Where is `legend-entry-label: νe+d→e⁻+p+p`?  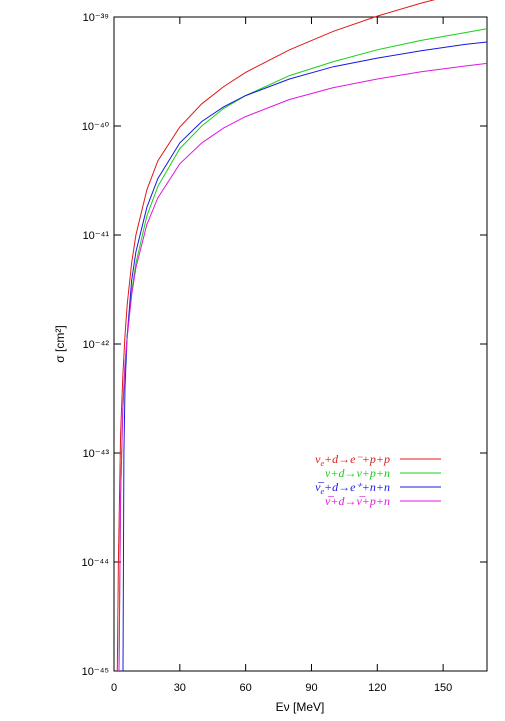
legend-entry-label: νe+d→e⁻+p+p is located at coordinates (352, 460).